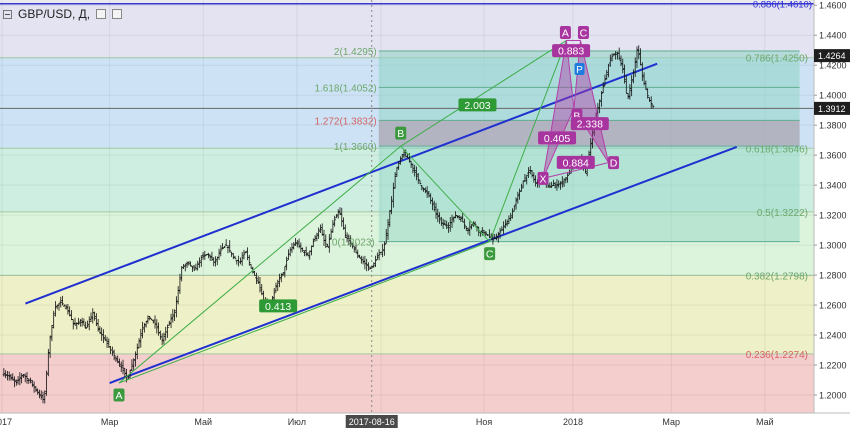 This screenshot has width=850, height=428. What do you see at coordinates (117, 14) in the screenshot?
I see `settings-icon` at bounding box center [117, 14].